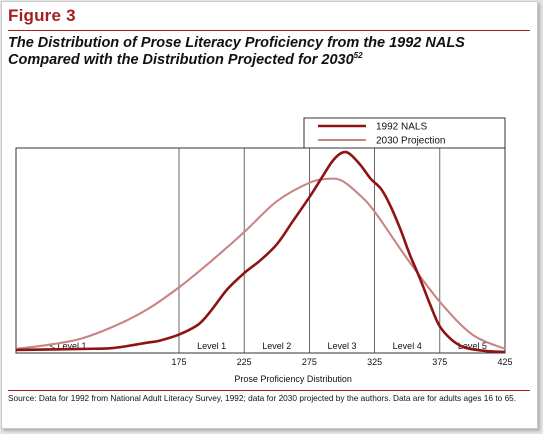 This screenshot has width=543, height=434. What do you see at coordinates (341, 346) in the screenshot?
I see `level-label: Level 3` at bounding box center [341, 346].